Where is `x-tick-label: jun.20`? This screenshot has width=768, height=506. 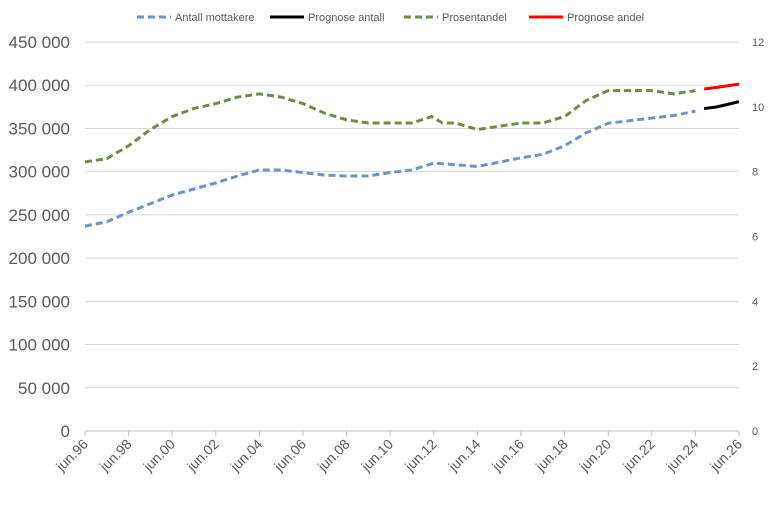 x-tick-label: jun.20 is located at coordinates (594, 455).